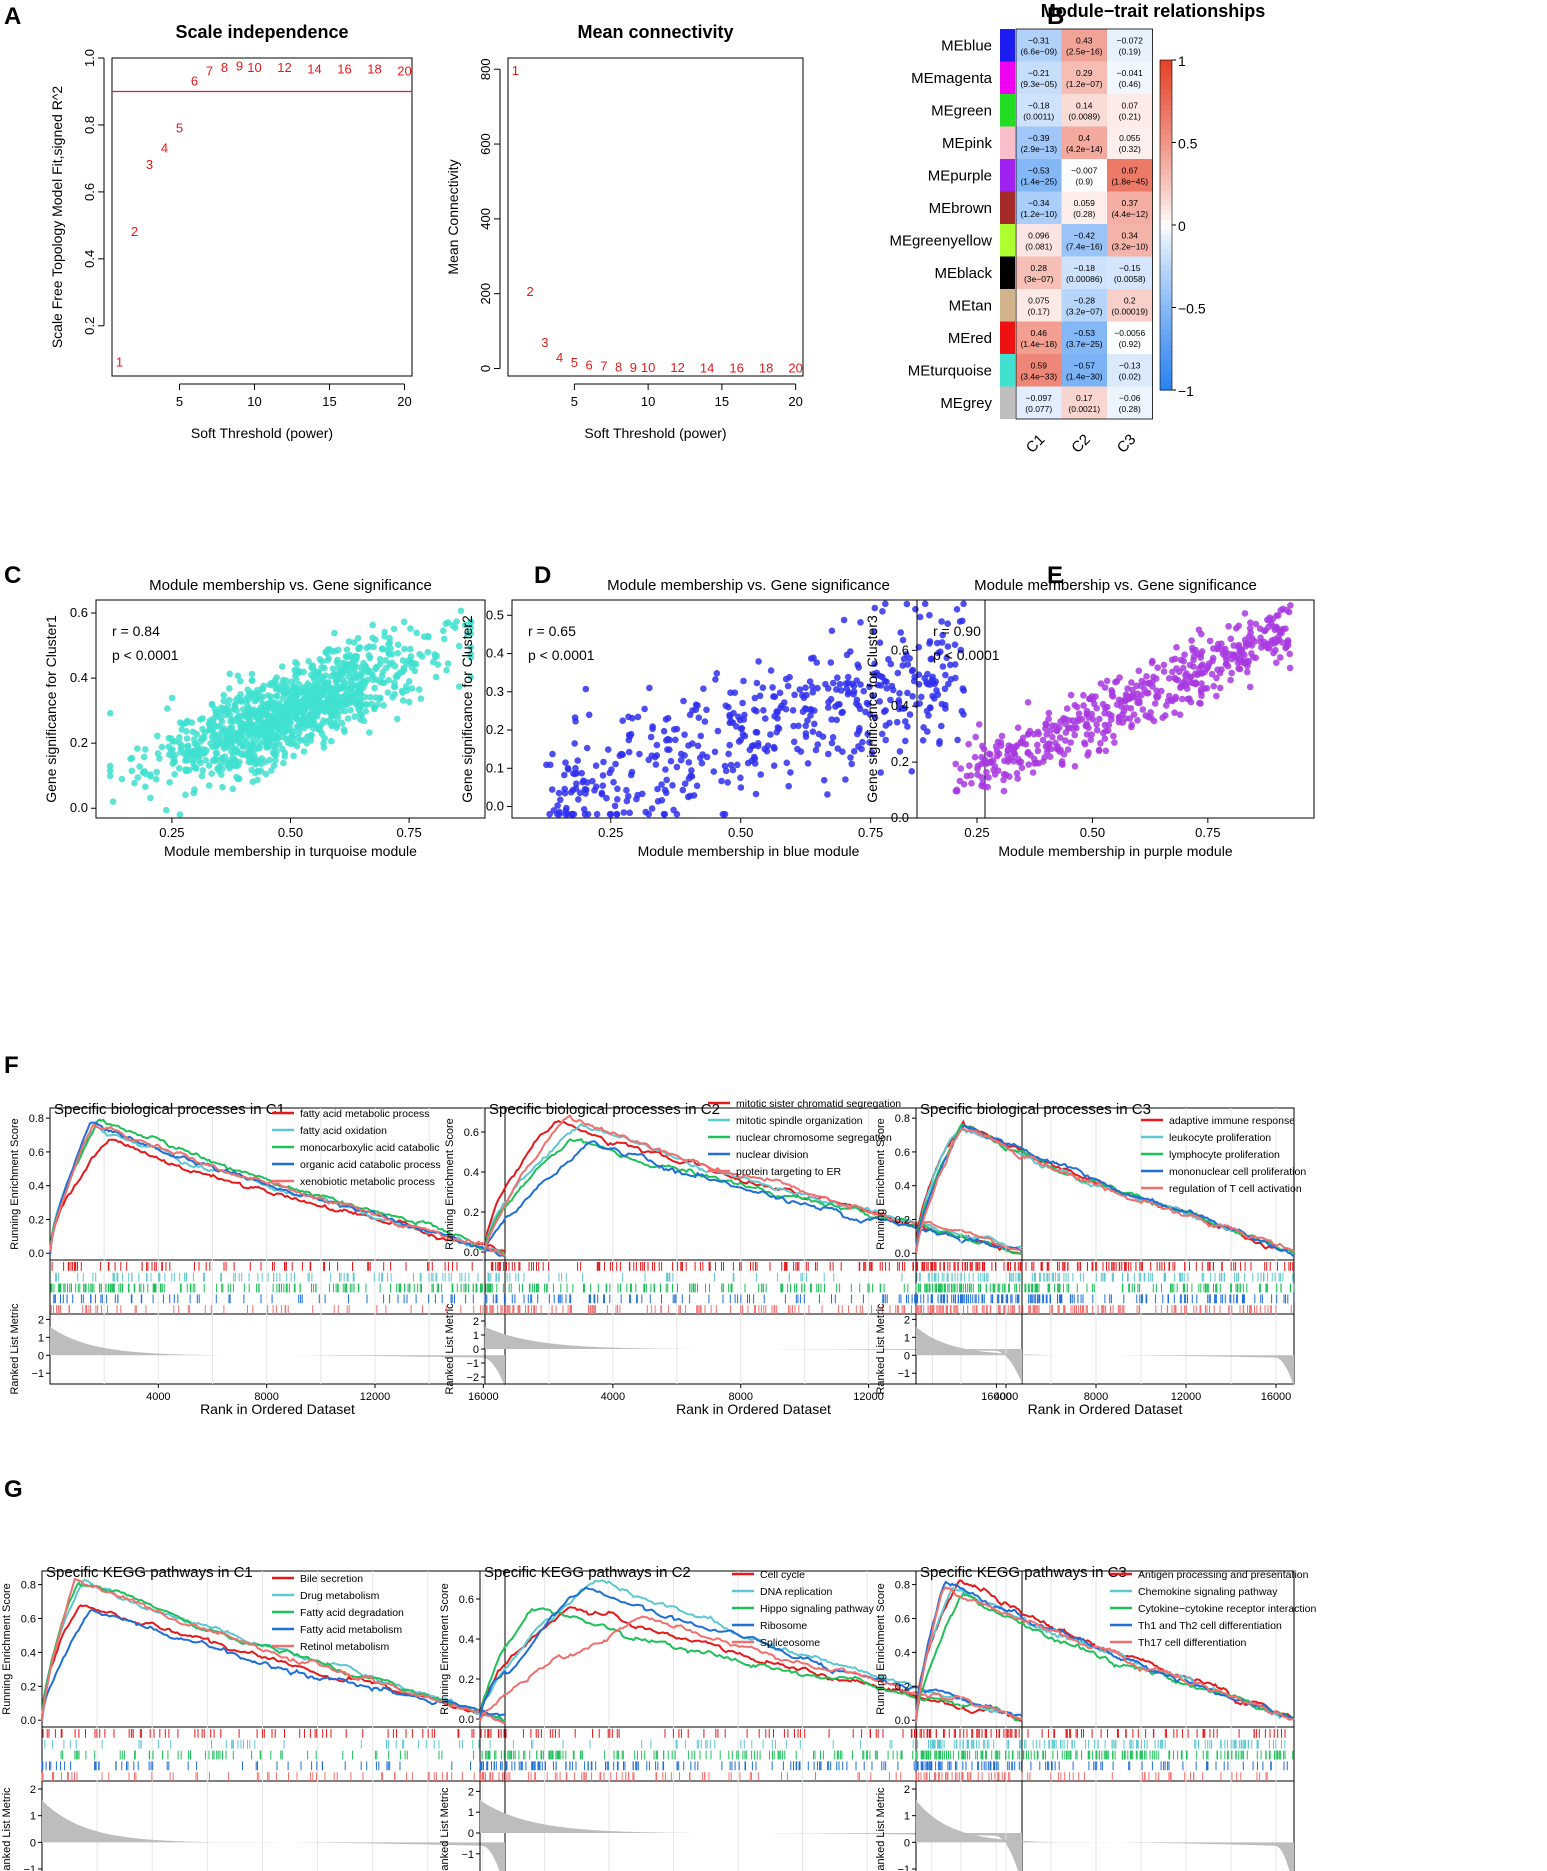 The height and width of the screenshot is (1871, 1547). What do you see at coordinates (940, 240) in the screenshot?
I see `module-row-label: MEgreenyellow` at bounding box center [940, 240].